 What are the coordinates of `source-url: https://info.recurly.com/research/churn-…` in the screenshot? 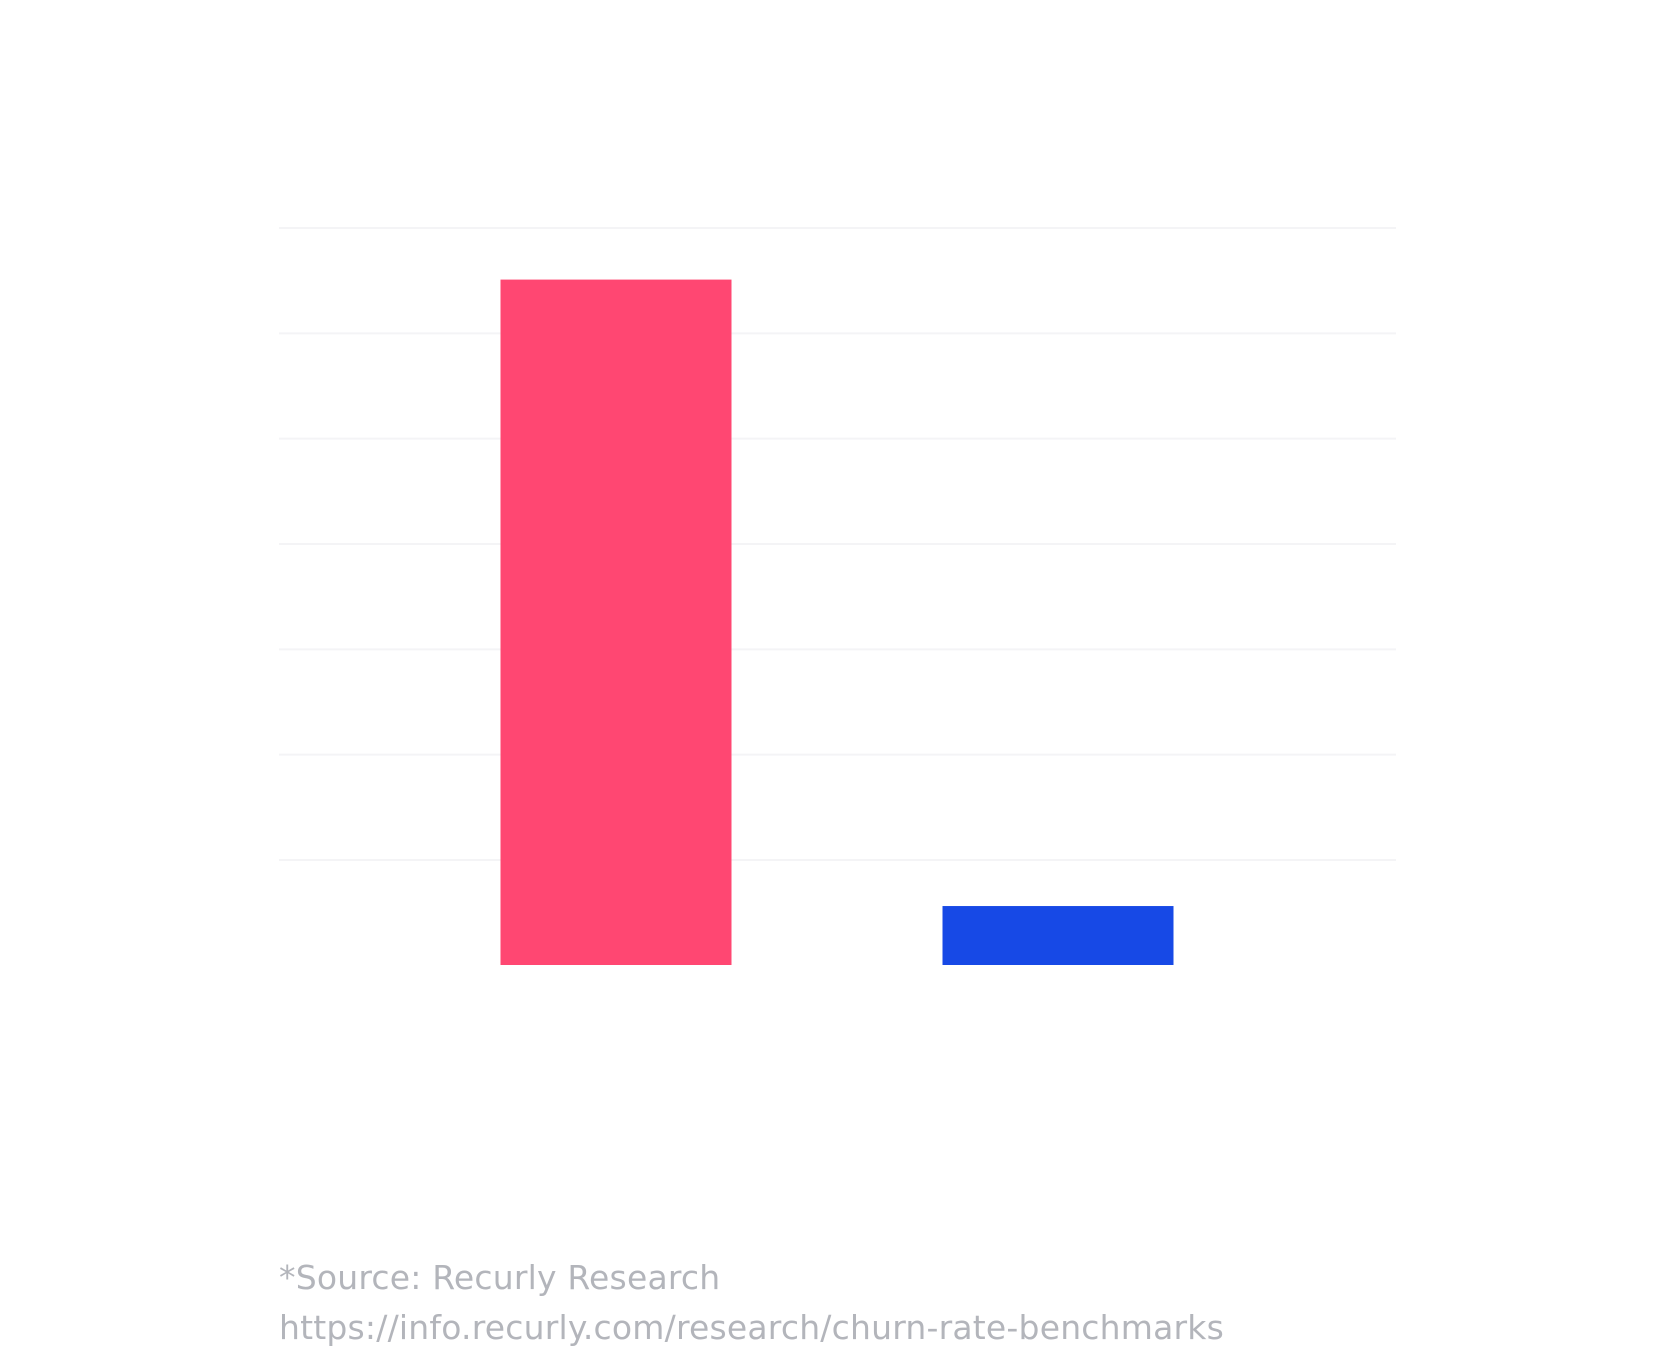 It's located at (752, 1327).